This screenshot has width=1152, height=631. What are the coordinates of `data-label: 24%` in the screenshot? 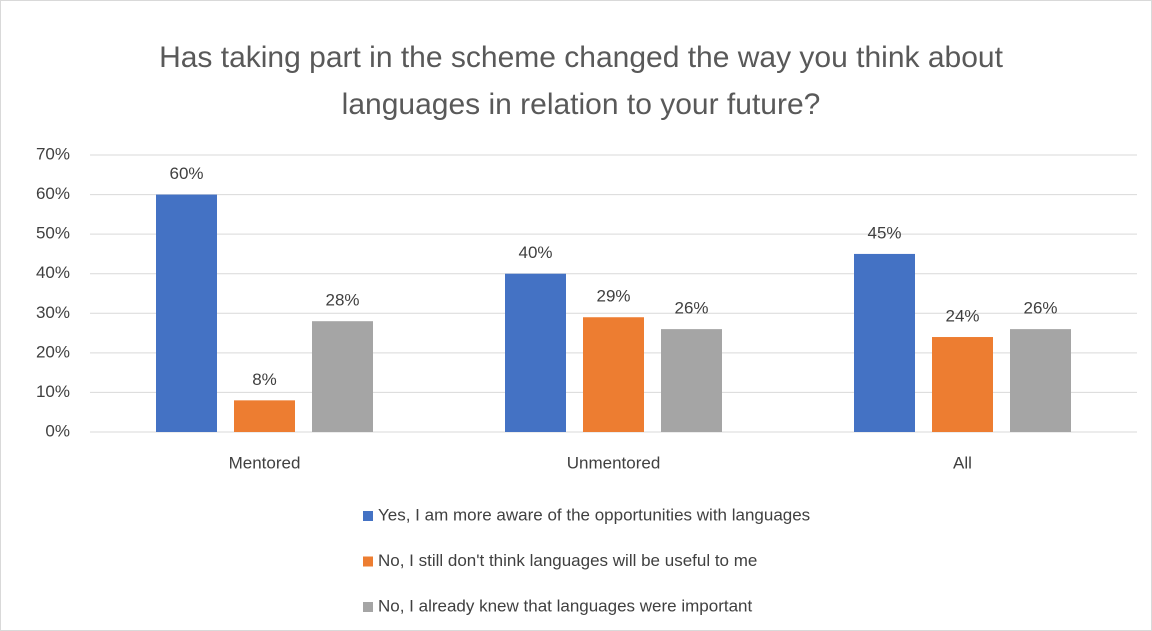 It's located at (962, 316).